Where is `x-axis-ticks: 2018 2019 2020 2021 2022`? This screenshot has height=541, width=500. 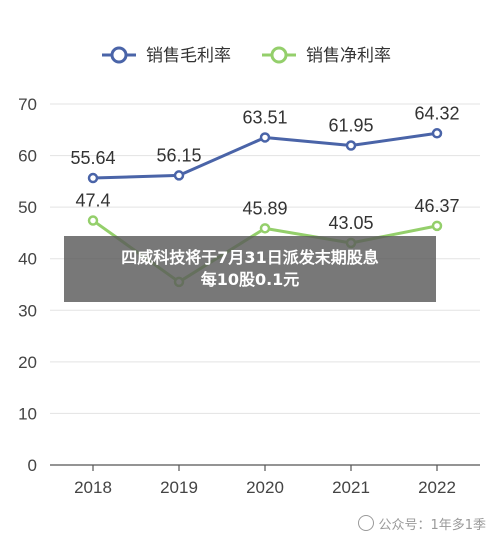
x-axis-ticks: 2018 2019 2020 2021 2022 is located at coordinates (265, 481).